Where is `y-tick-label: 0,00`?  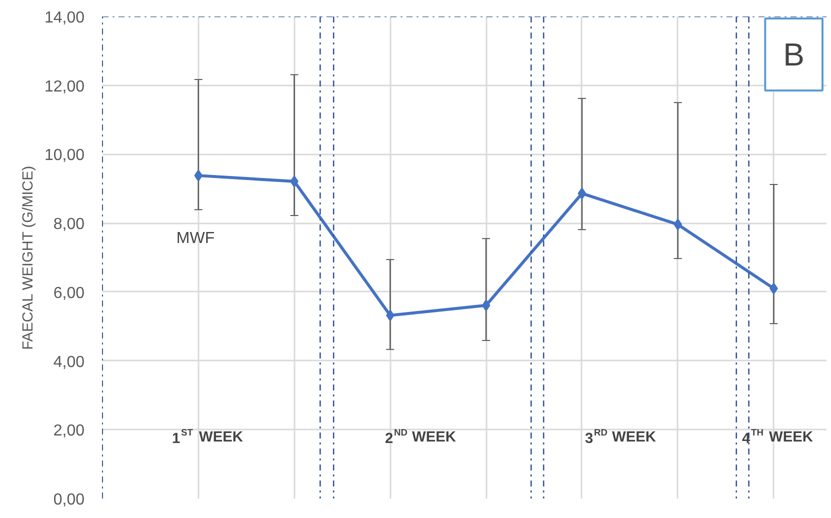
y-tick-label: 0,00 is located at coordinates (69, 500).